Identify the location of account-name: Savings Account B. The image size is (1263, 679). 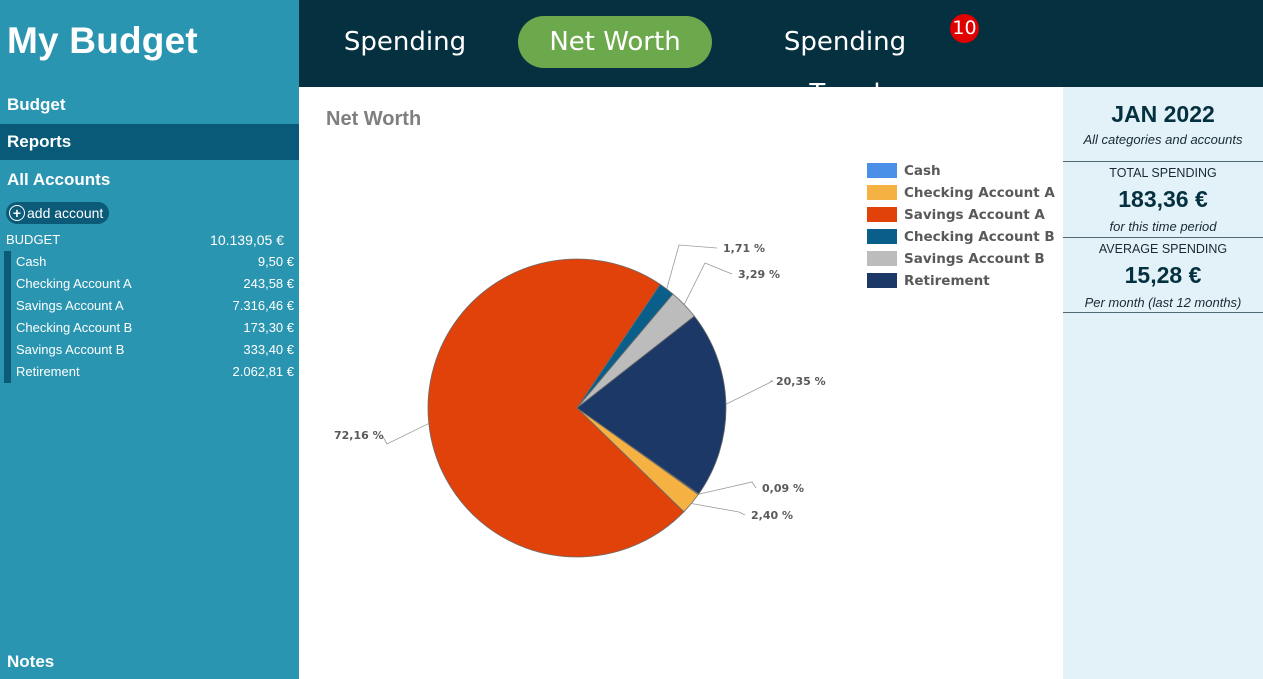
(70, 349).